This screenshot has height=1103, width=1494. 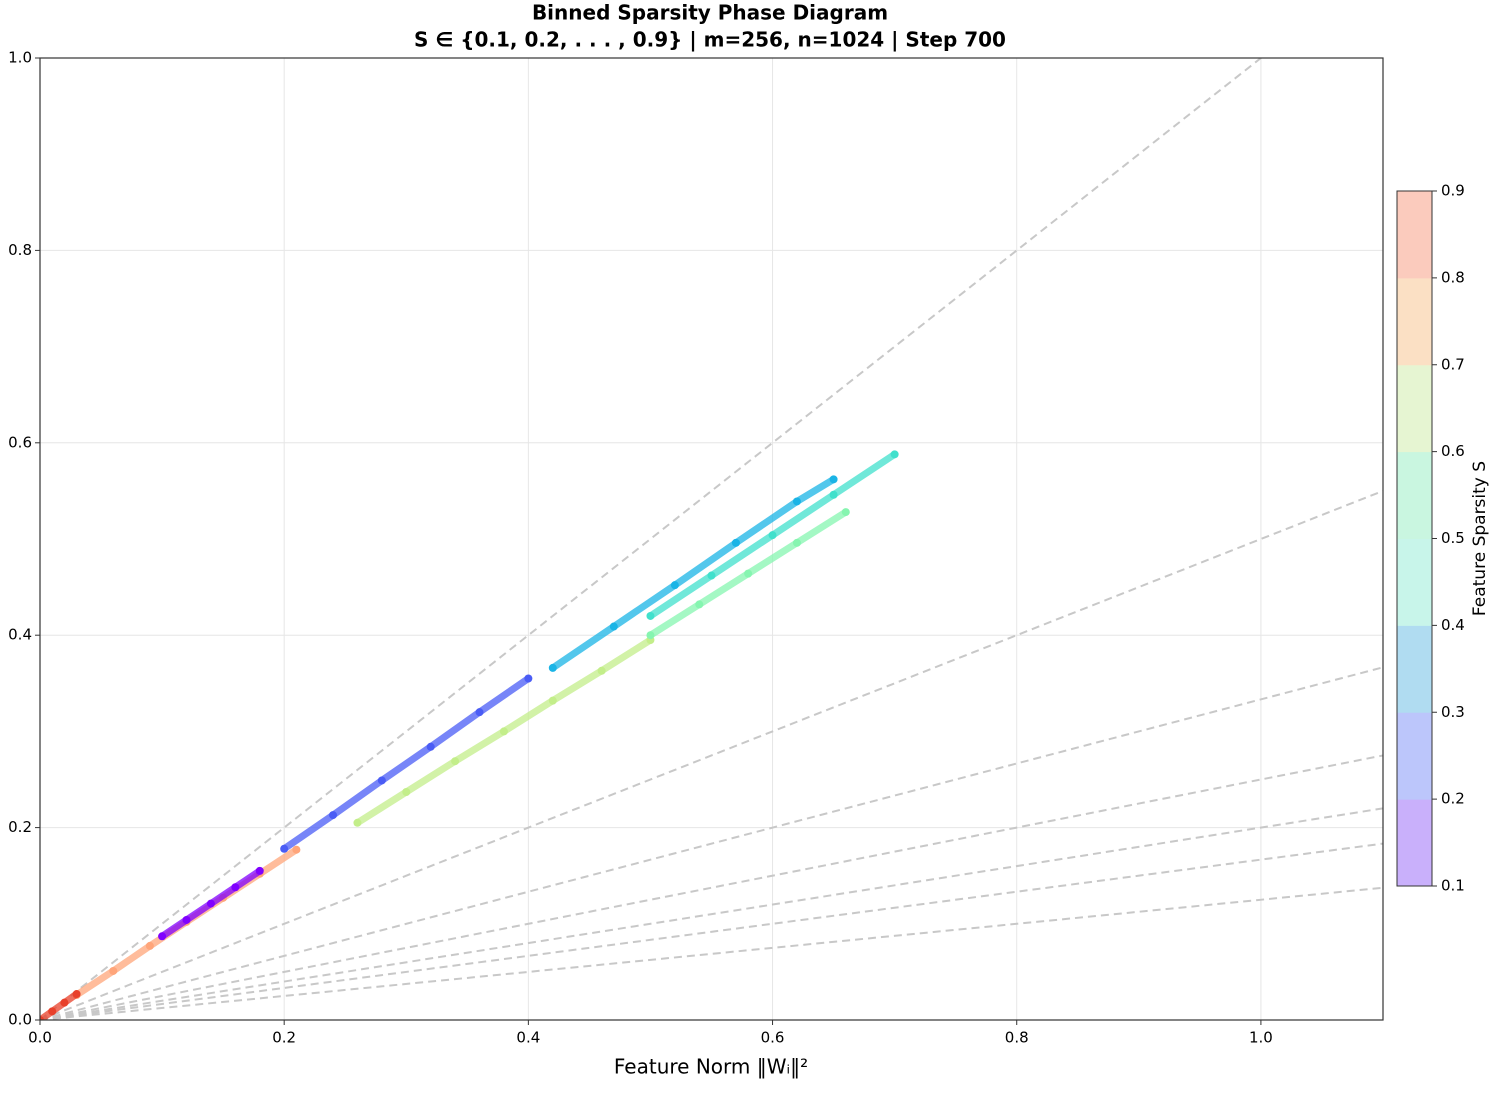 What do you see at coordinates (1453, 277) in the screenshot?
I see `colorbar-tick-label: 0.8` at bounding box center [1453, 277].